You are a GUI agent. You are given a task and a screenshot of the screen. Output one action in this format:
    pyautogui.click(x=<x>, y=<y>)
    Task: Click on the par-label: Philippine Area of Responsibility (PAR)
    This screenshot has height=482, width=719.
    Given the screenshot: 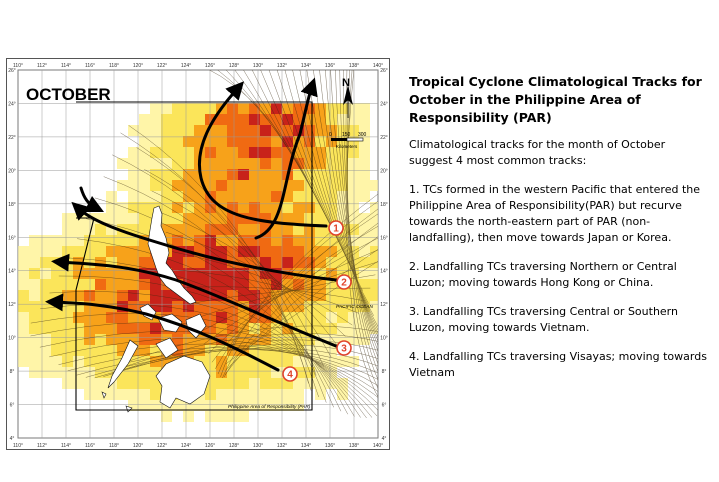 What is the action you would take?
    pyautogui.click(x=269, y=407)
    